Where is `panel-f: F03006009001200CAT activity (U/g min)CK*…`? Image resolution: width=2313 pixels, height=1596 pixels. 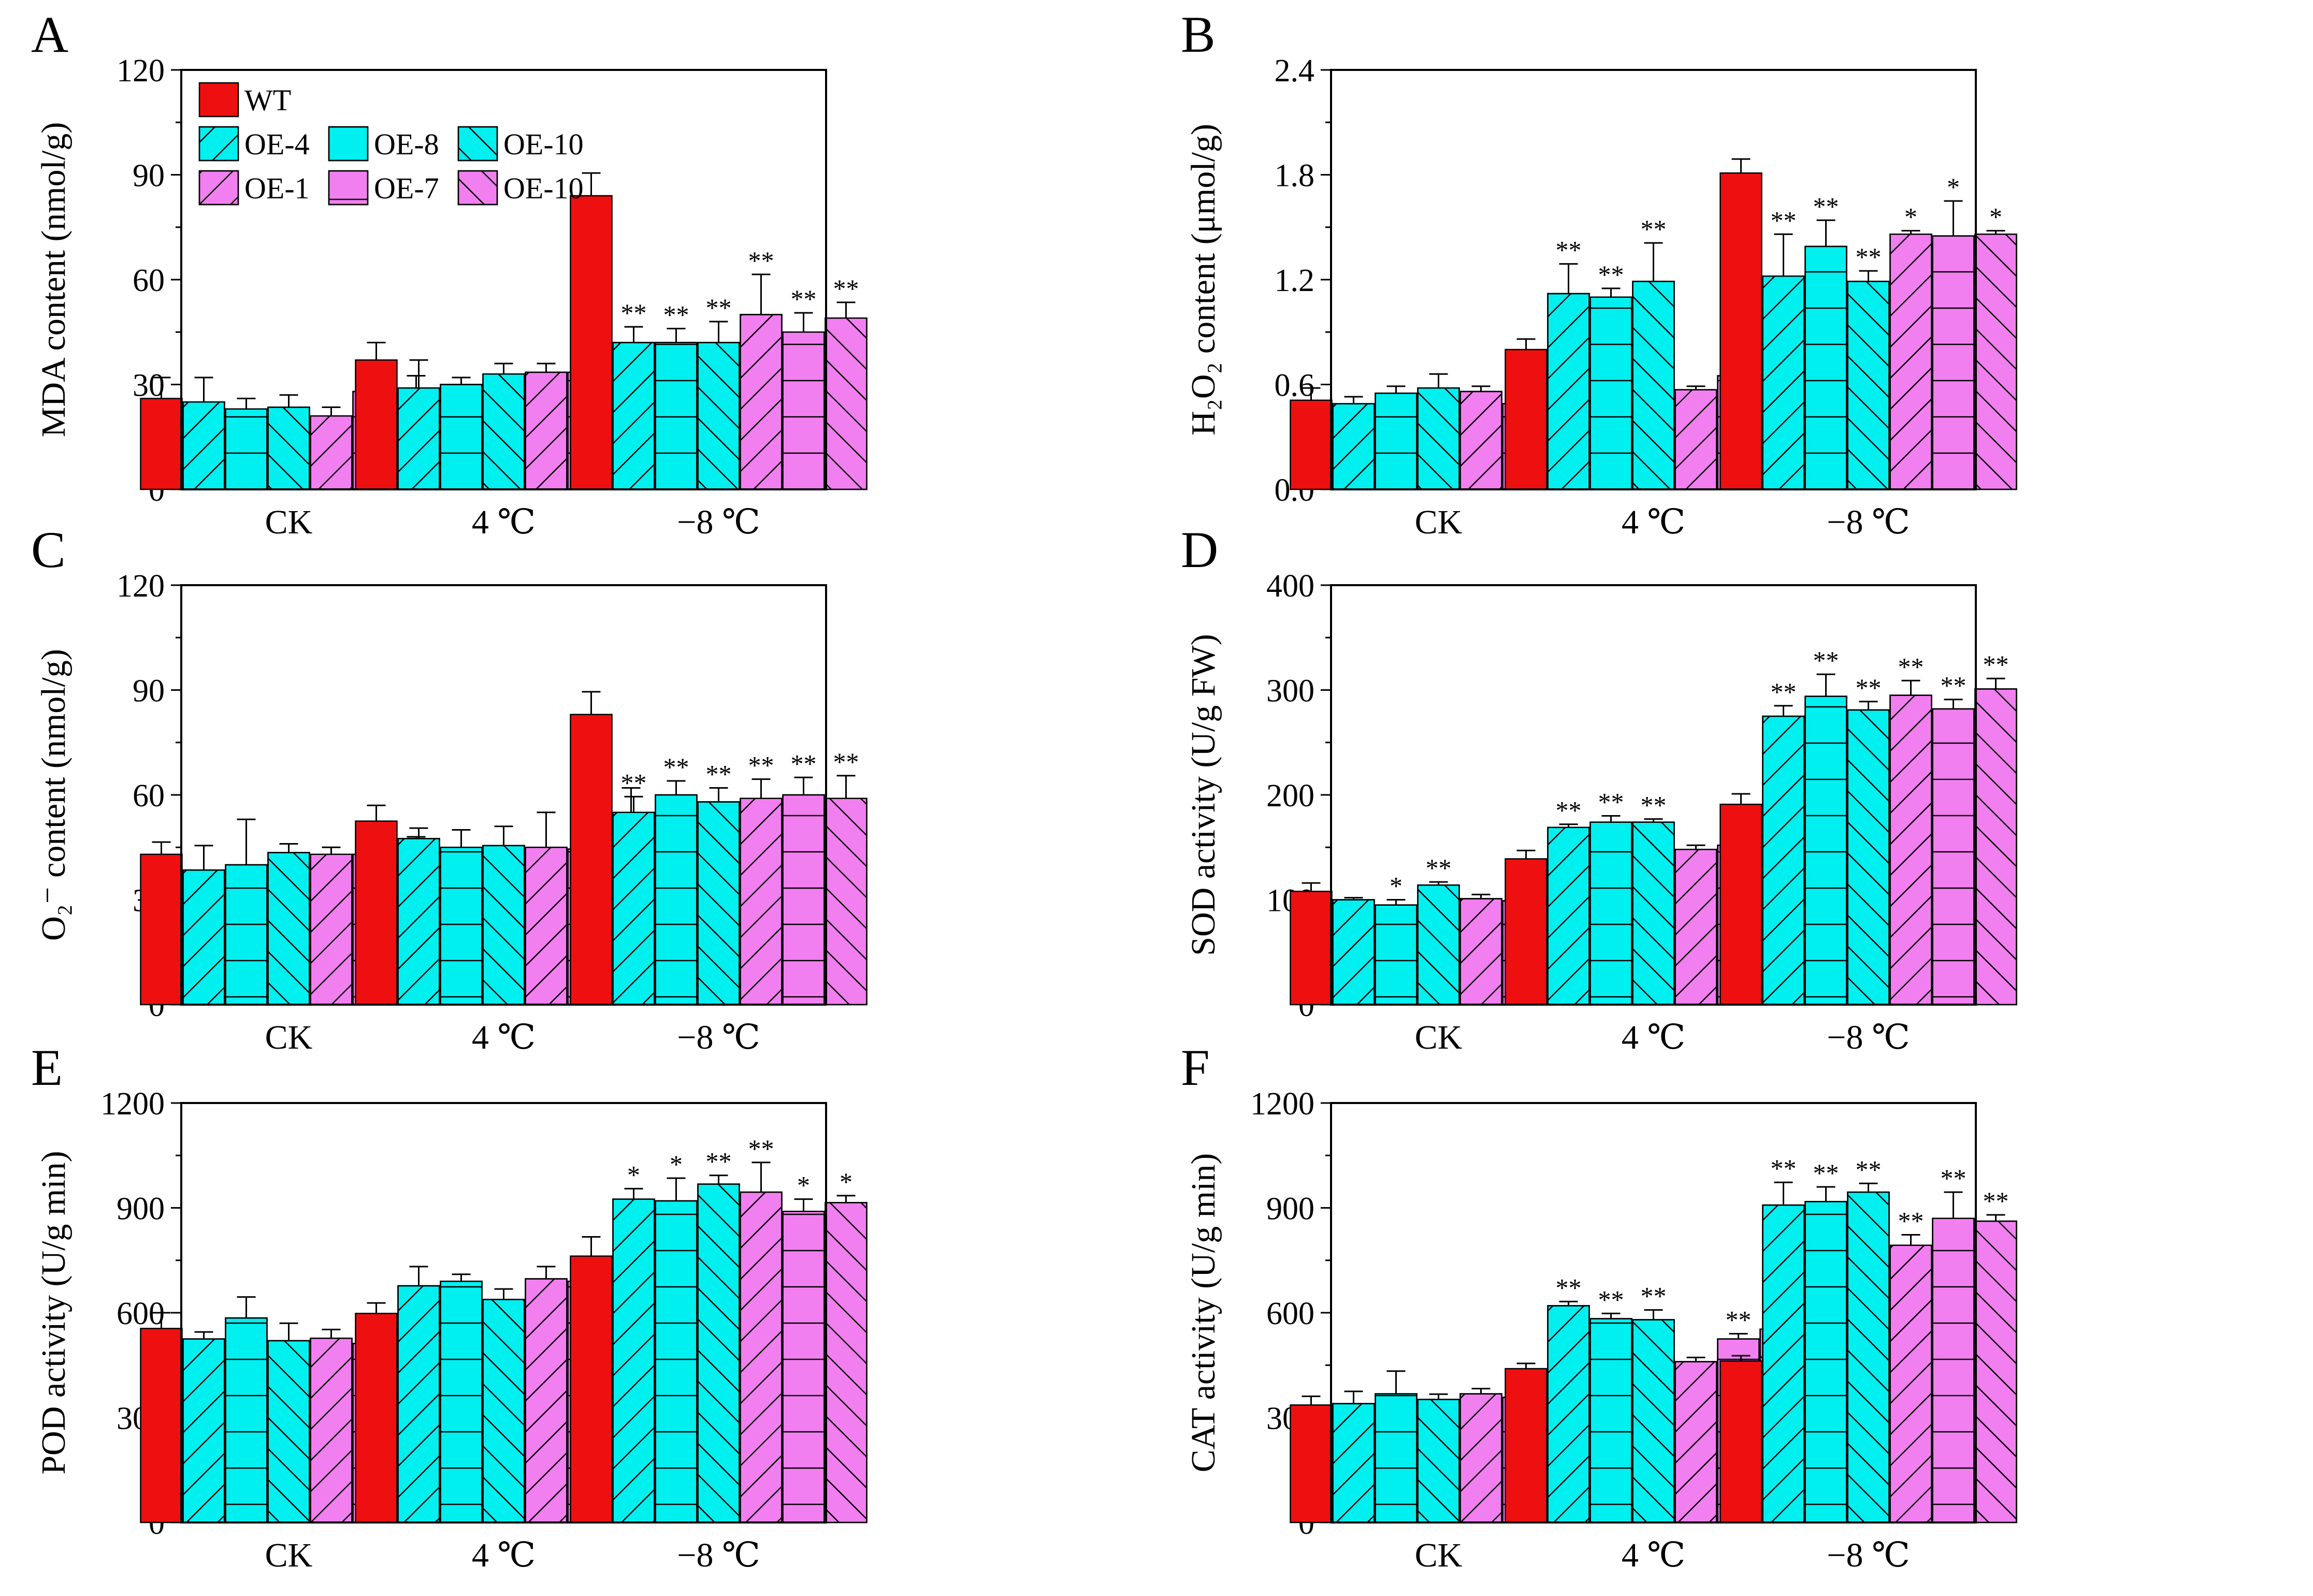
panel-f: F03006009001200CAT activity (U/g min)CK*… is located at coordinates (1599, 1306).